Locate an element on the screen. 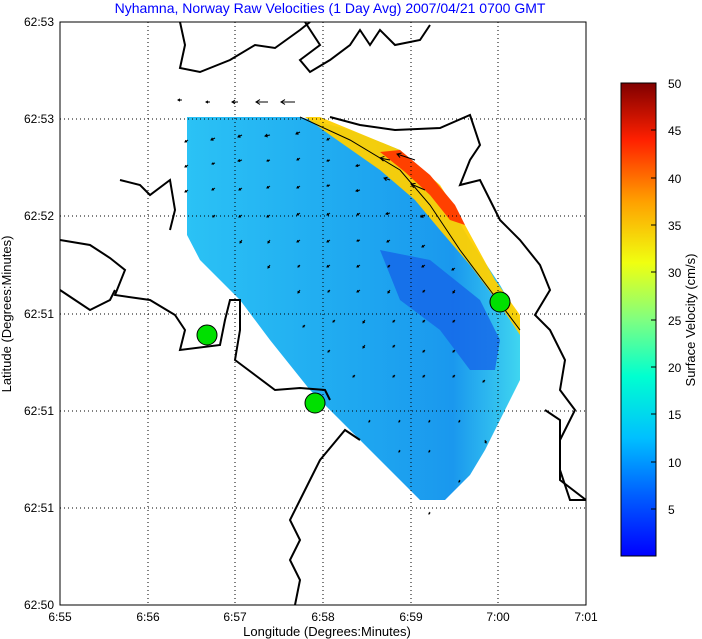 The image size is (702, 639). x-tick-label: 6:57 is located at coordinates (235, 617).